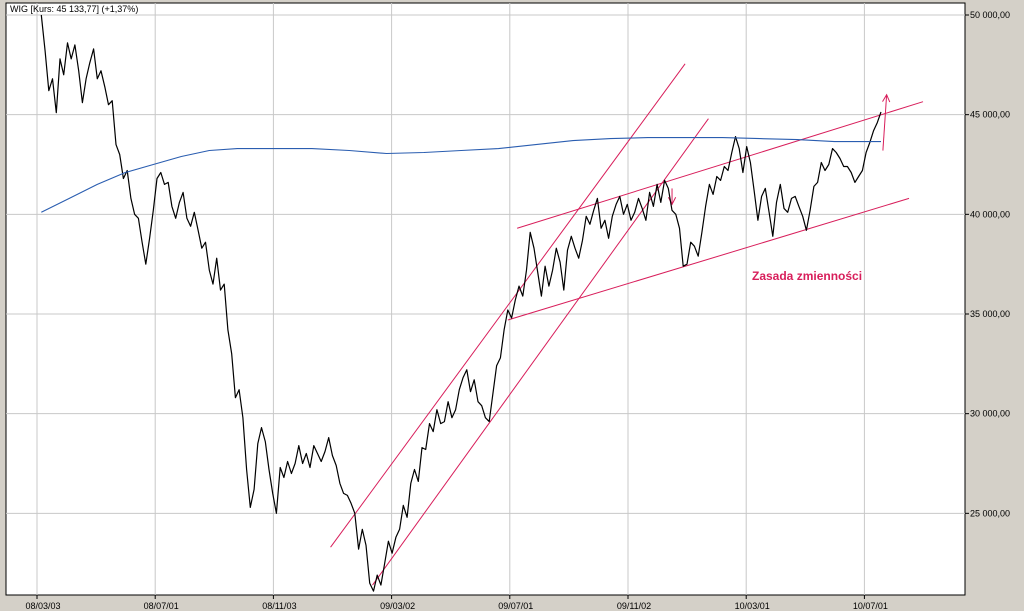 The image size is (1024, 611). I want to click on x-tick-label: 09/03/02, so click(397, 606).